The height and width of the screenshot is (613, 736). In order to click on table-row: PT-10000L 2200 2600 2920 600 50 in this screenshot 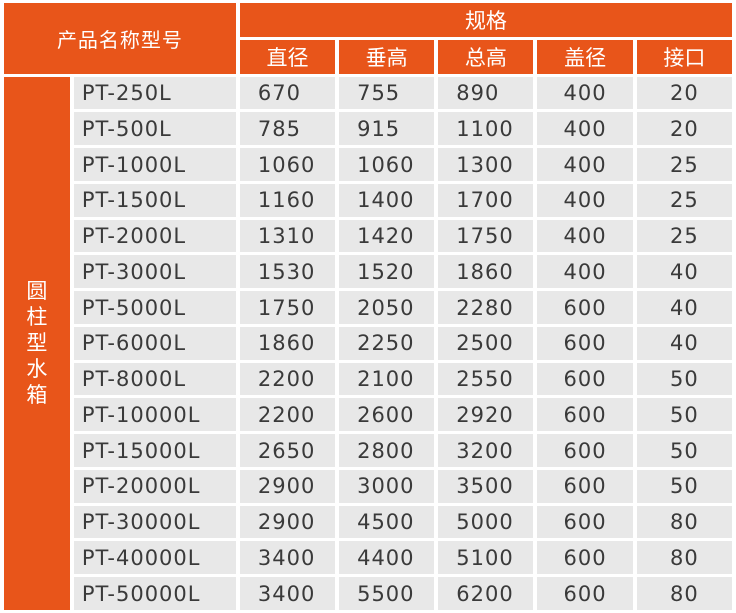, I will do `click(368, 415)`.